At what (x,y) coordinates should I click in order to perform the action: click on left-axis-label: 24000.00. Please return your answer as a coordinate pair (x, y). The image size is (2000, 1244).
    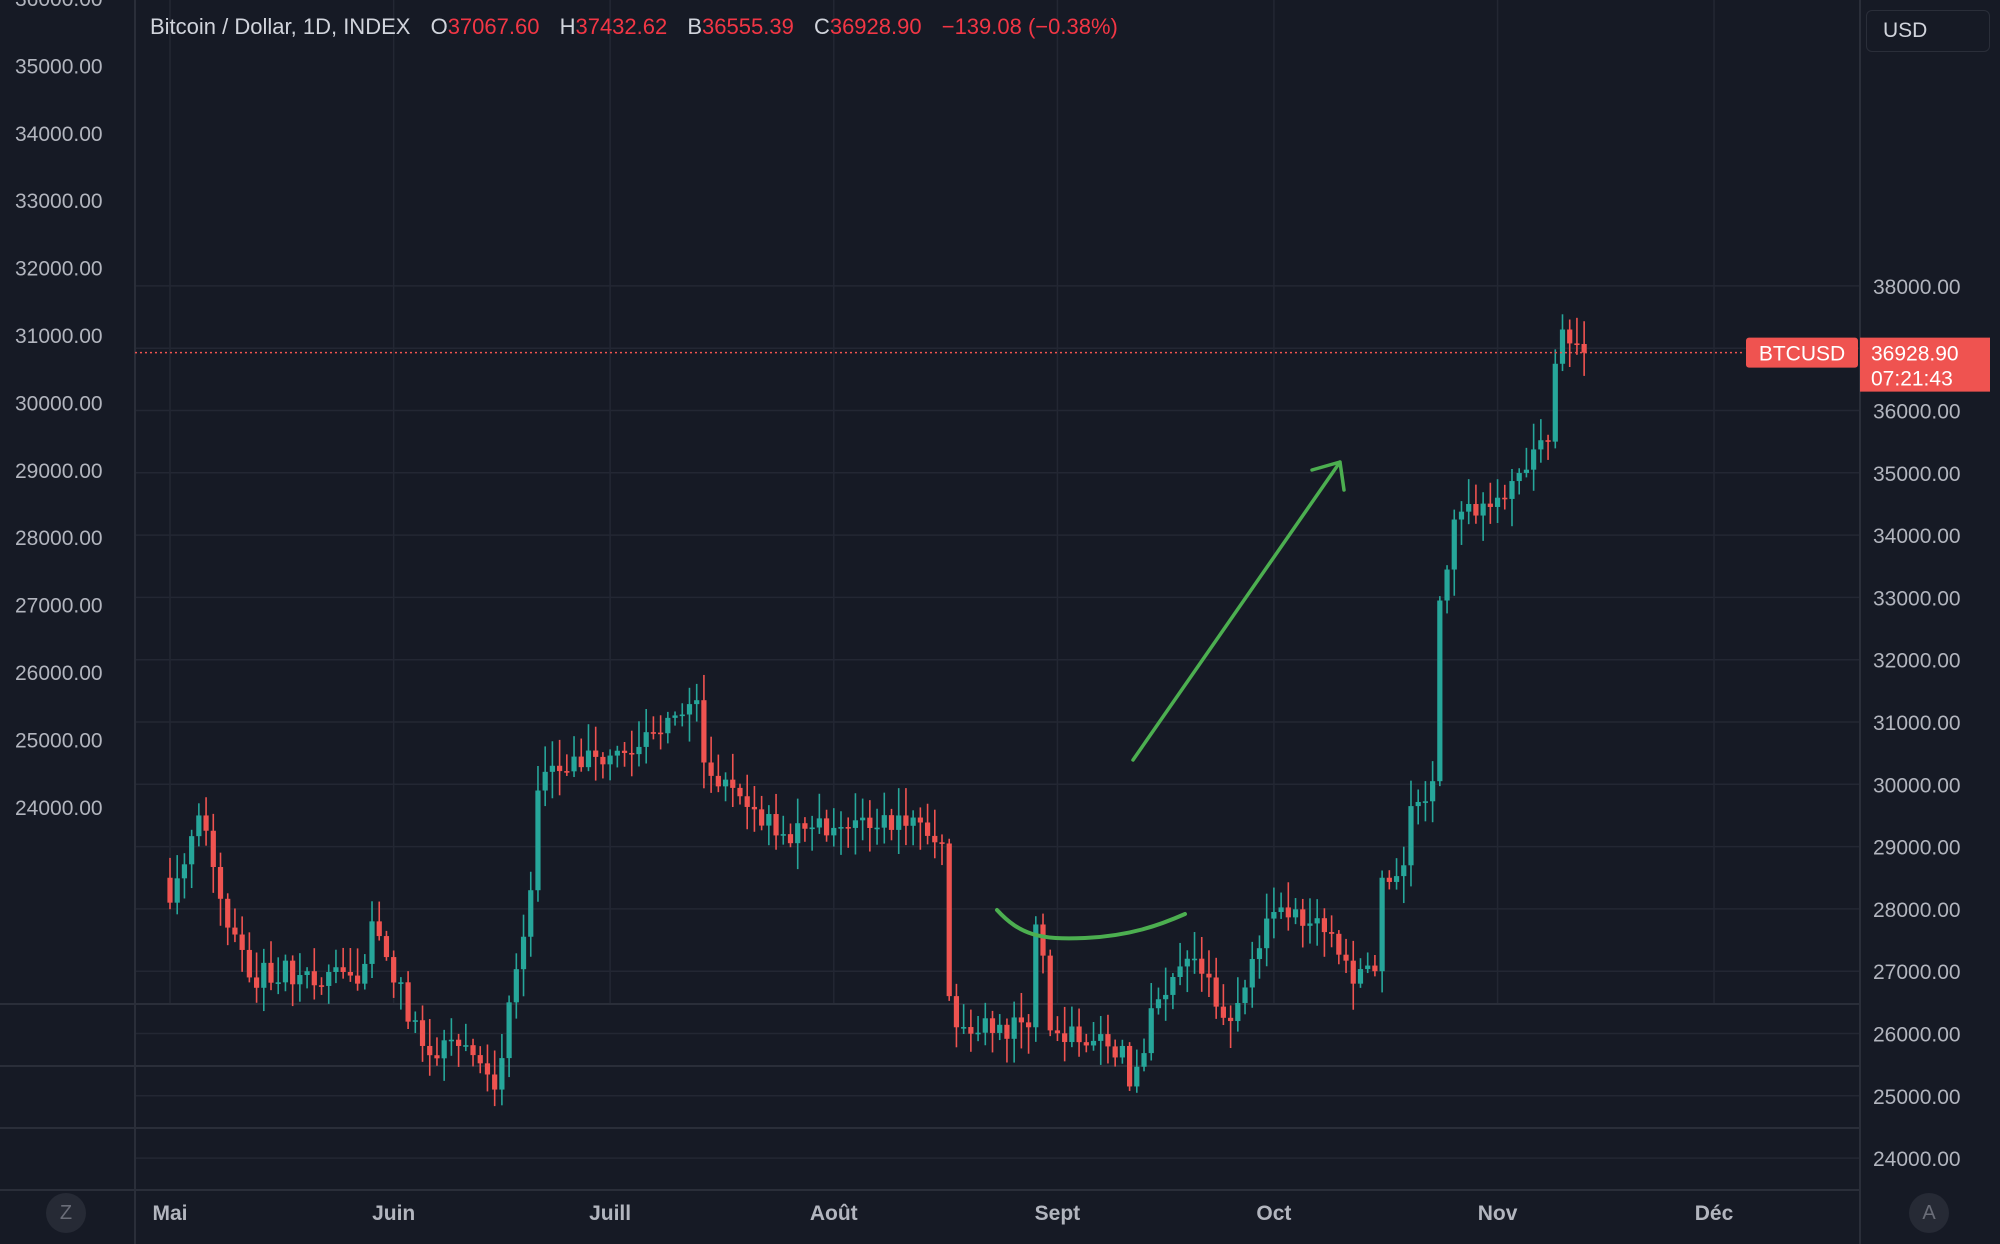
    Looking at the image, I should click on (59, 808).